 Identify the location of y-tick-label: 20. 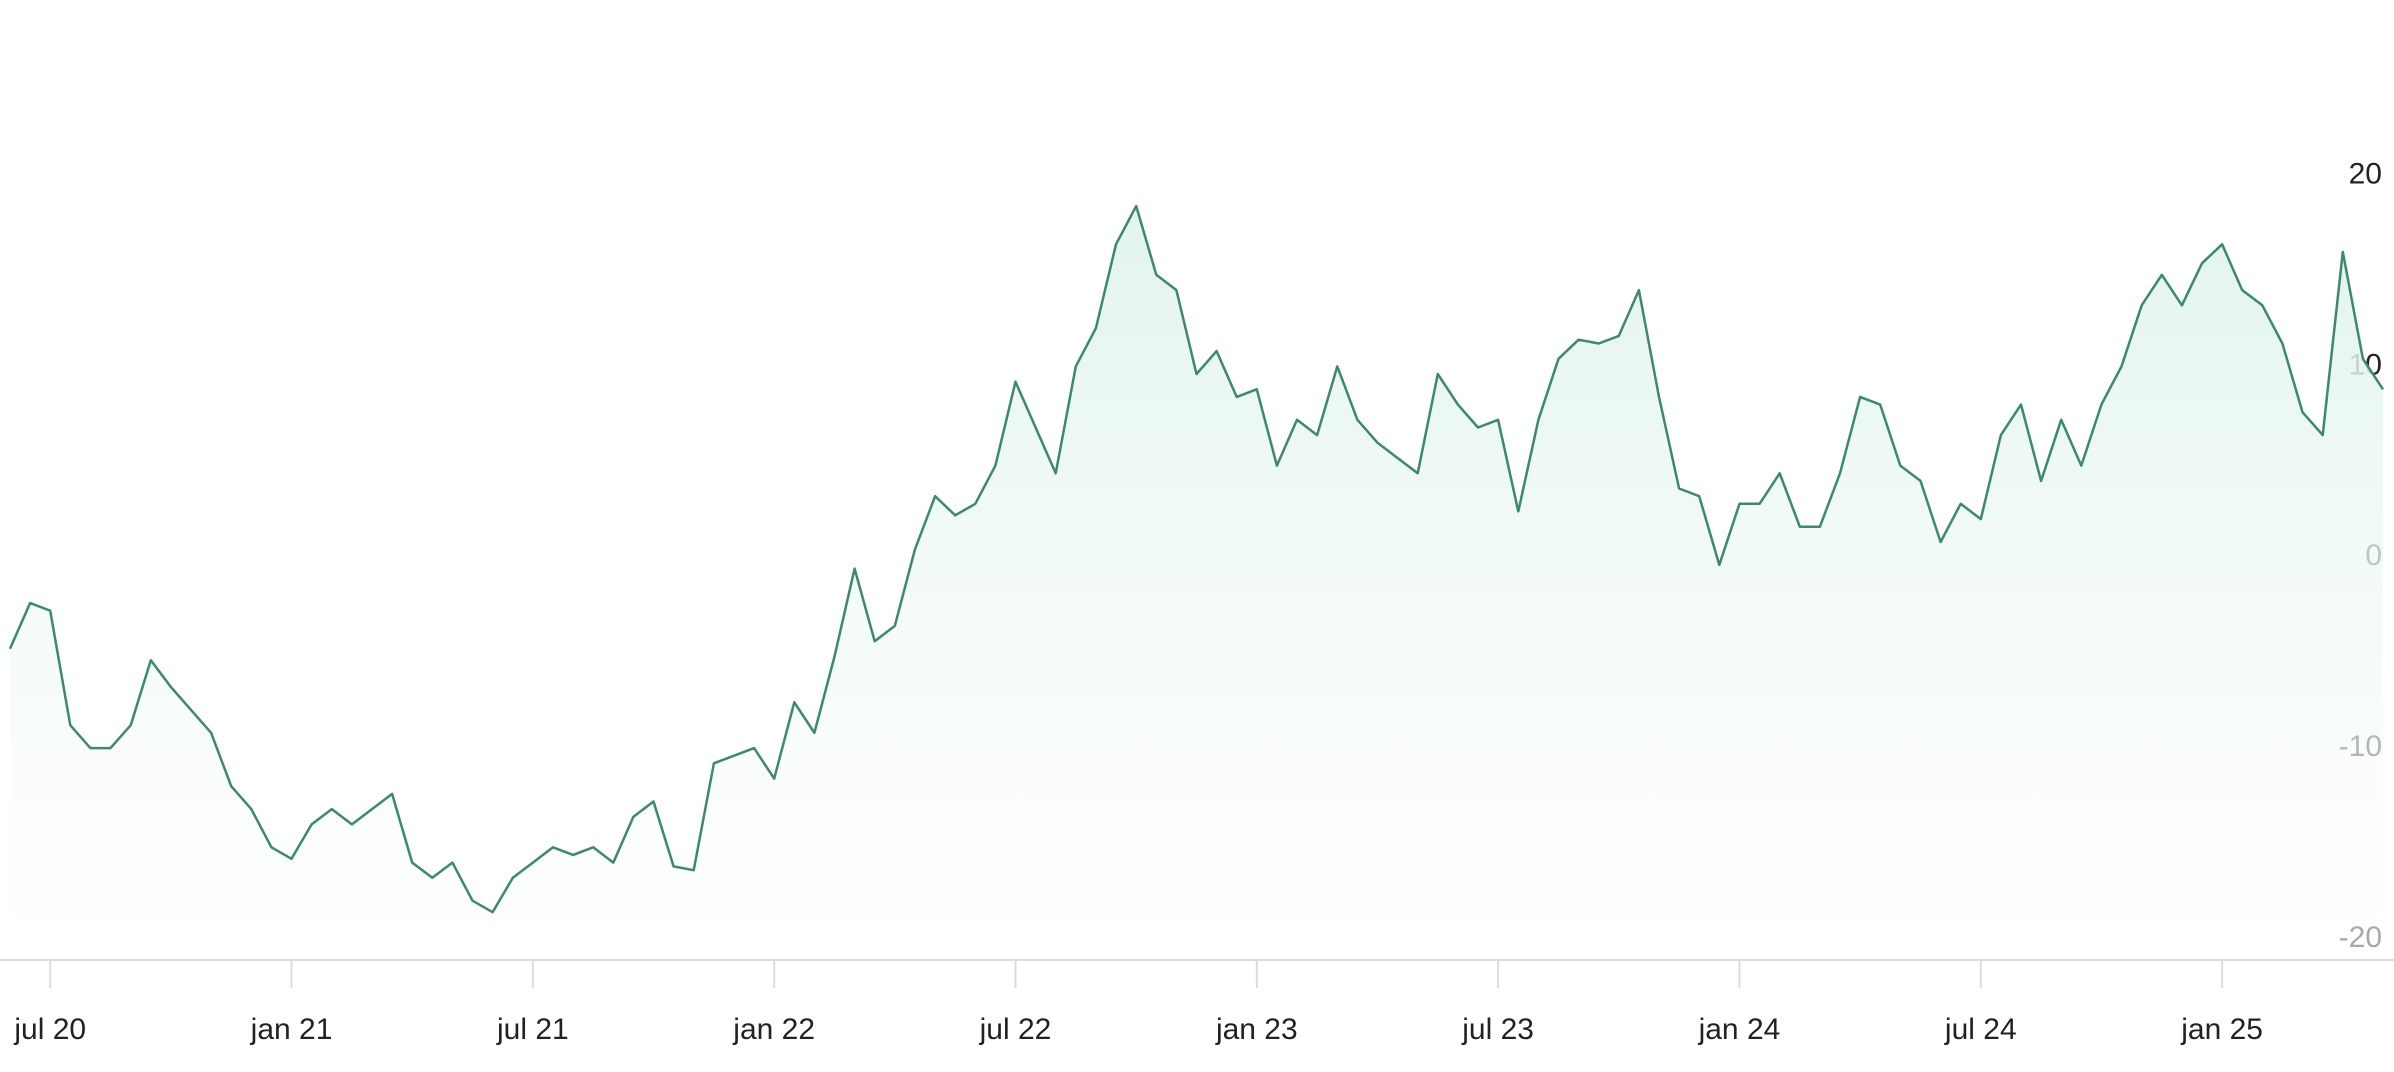
(2365, 173).